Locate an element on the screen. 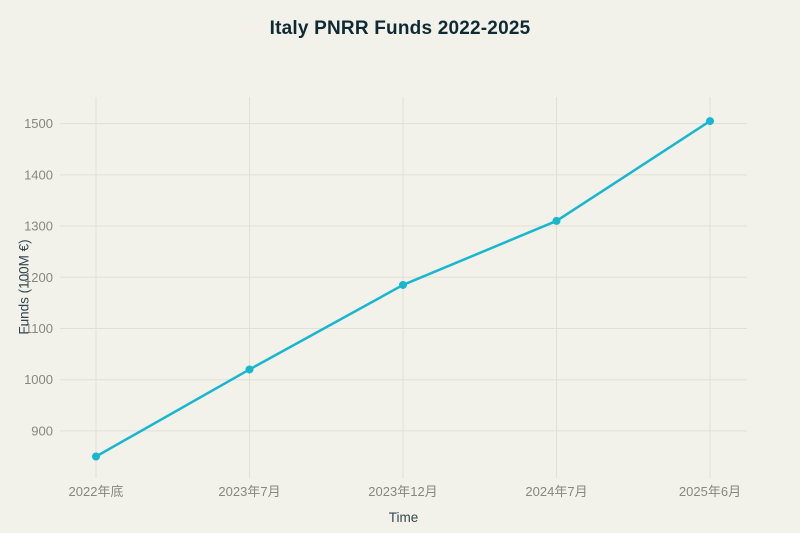 Image resolution: width=800 pixels, height=533 pixels. y-tick-label: 1300 is located at coordinates (38, 226).